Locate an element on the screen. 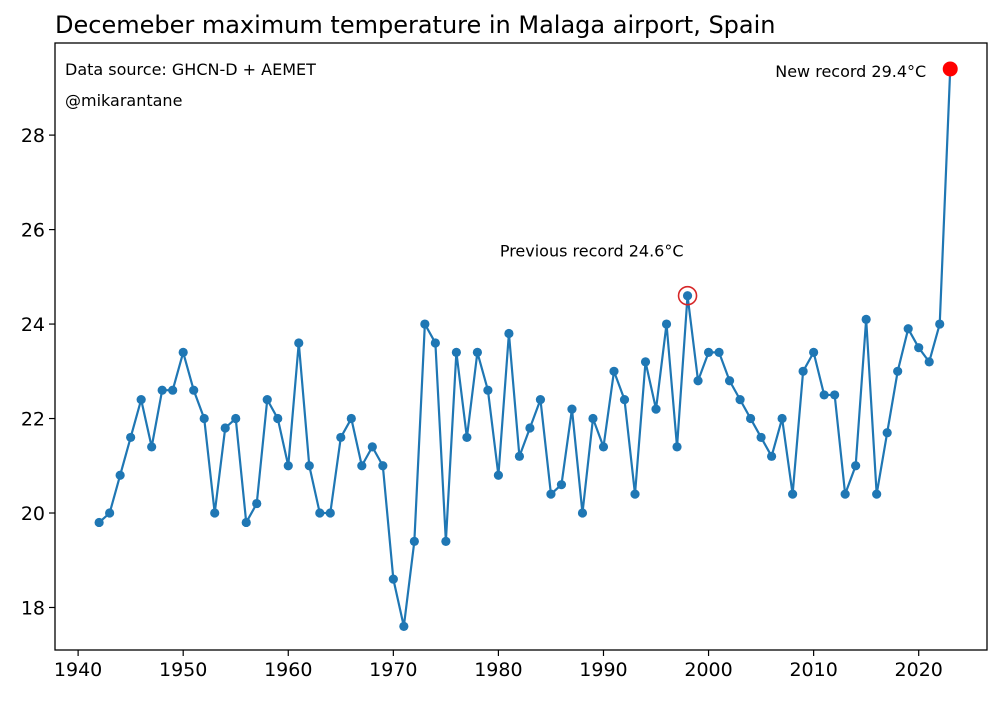  x-tick-label: 1970 is located at coordinates (393, 670).